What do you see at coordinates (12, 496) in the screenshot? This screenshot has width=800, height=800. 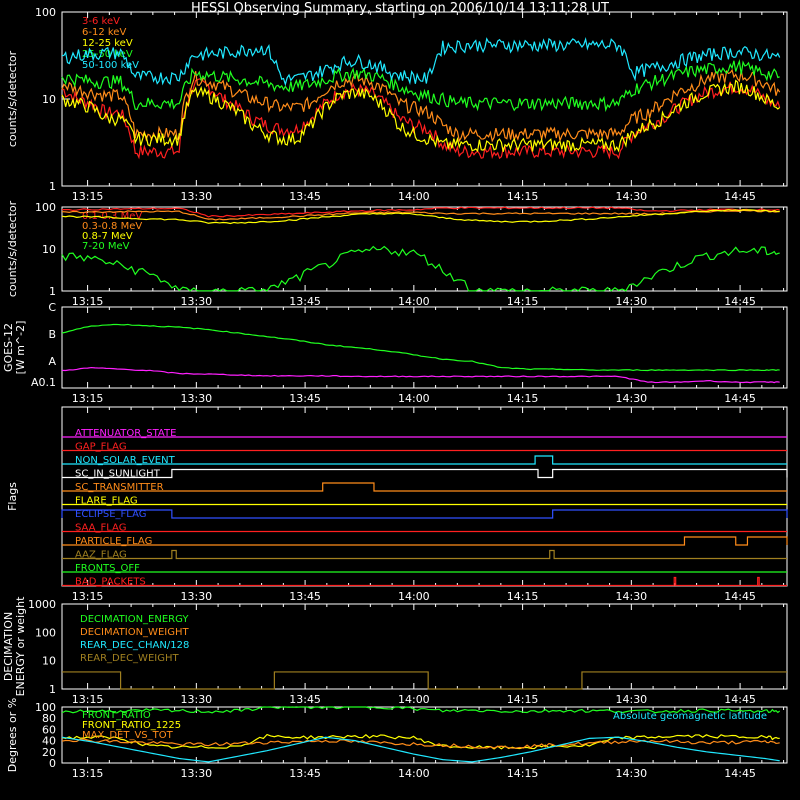 I see `y-axis-label: Flags` at bounding box center [12, 496].